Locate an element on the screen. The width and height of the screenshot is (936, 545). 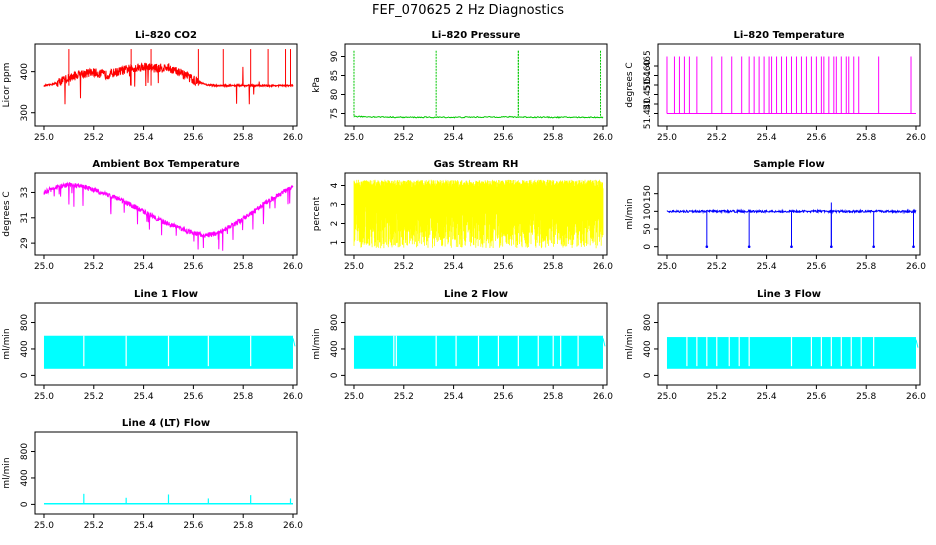
panel-title: Ambient Box Temperature is located at coordinates (165, 164).